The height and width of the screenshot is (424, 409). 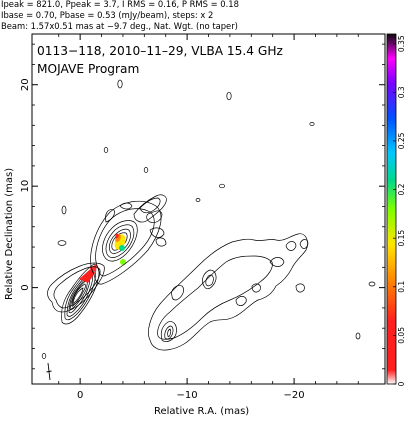 I want to click on y-tick-label: 10, so click(x=25, y=186).